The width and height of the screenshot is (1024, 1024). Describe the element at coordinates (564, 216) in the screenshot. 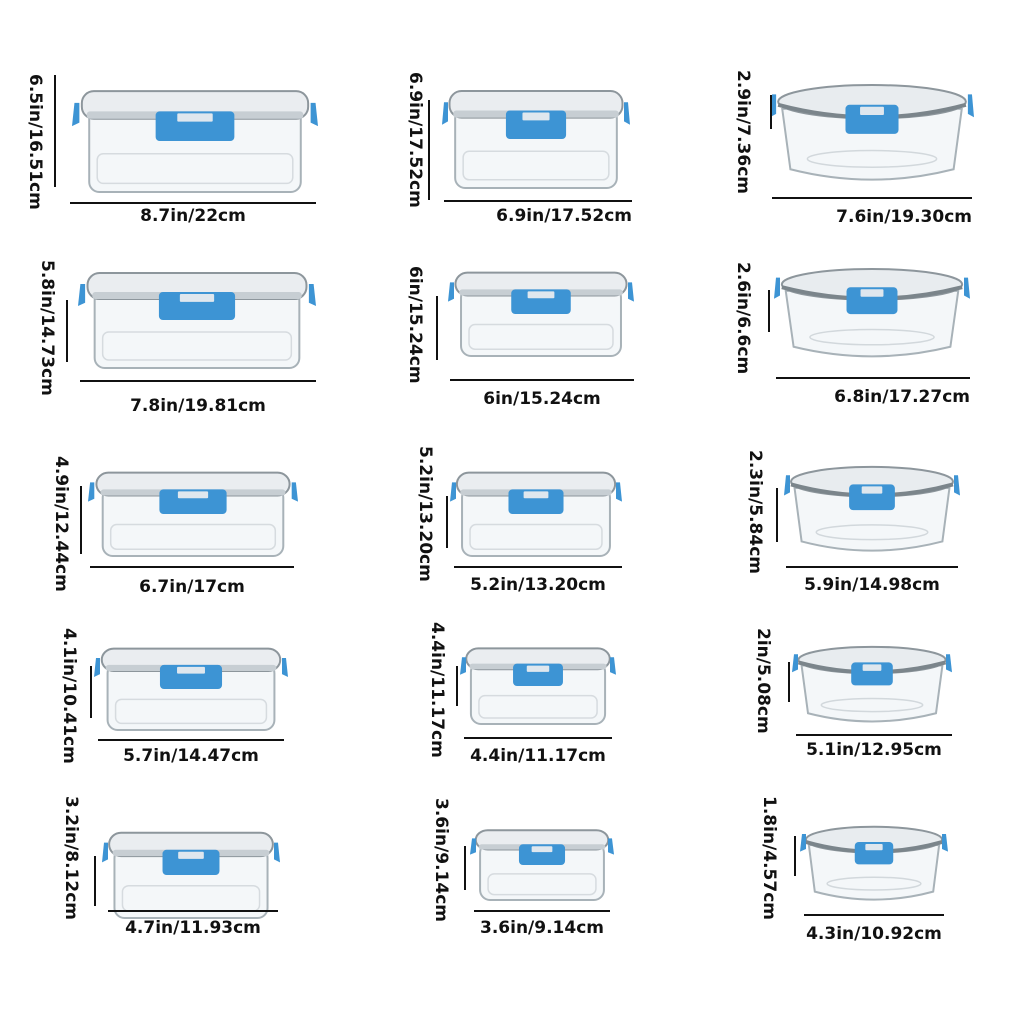

I see `width-label: 6.9in/17.52cm` at that location.